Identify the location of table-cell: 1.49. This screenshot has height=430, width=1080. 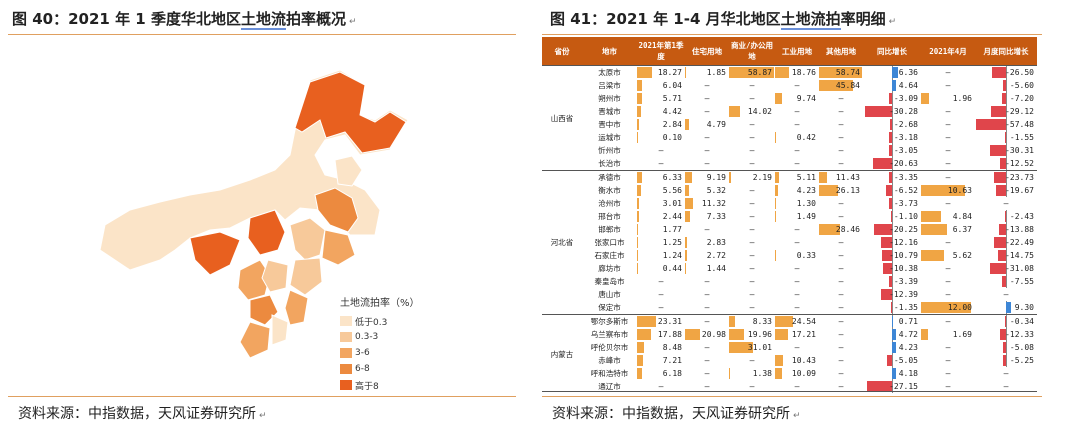
(797, 216).